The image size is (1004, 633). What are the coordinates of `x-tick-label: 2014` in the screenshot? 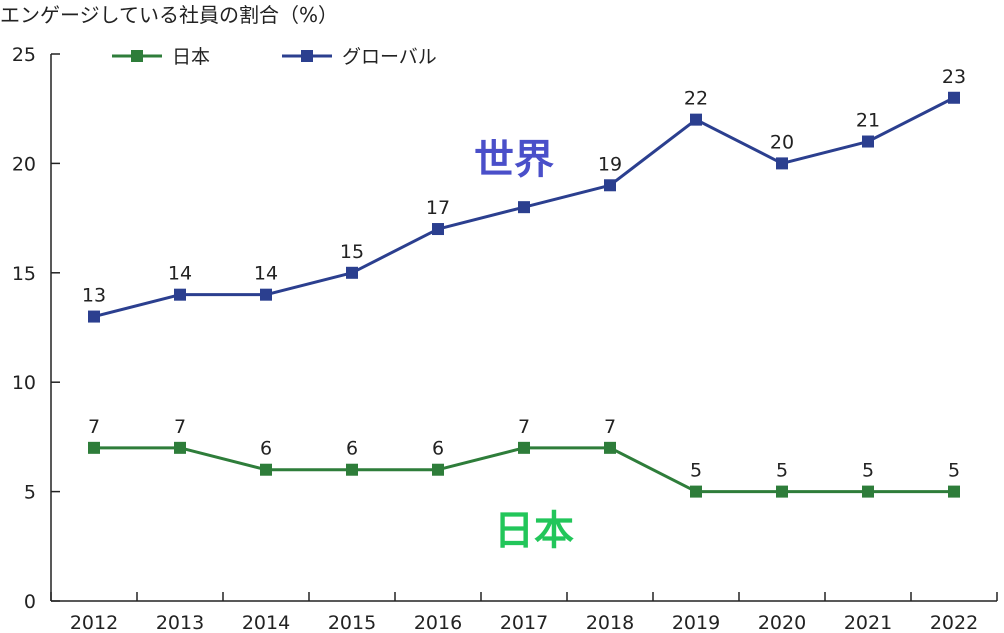 It's located at (266, 622).